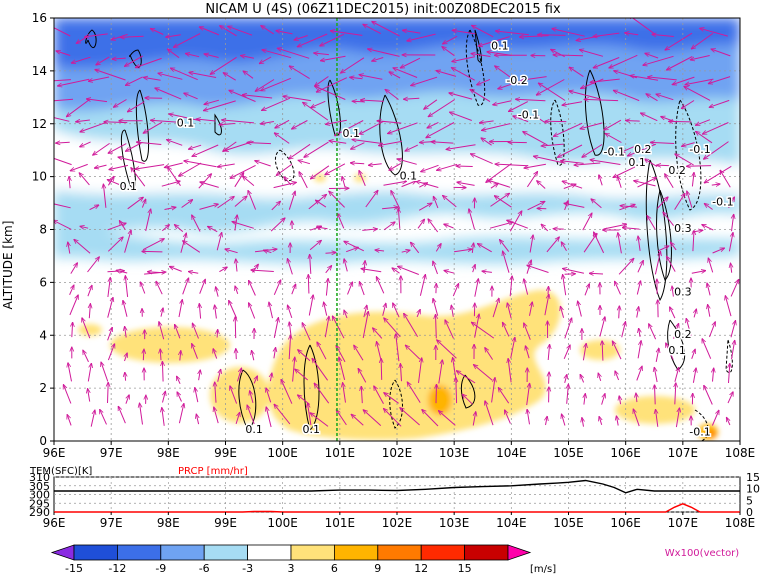  What do you see at coordinates (397, 453) in the screenshot?
I see `x-tick-label: 102E` at bounding box center [397, 453].